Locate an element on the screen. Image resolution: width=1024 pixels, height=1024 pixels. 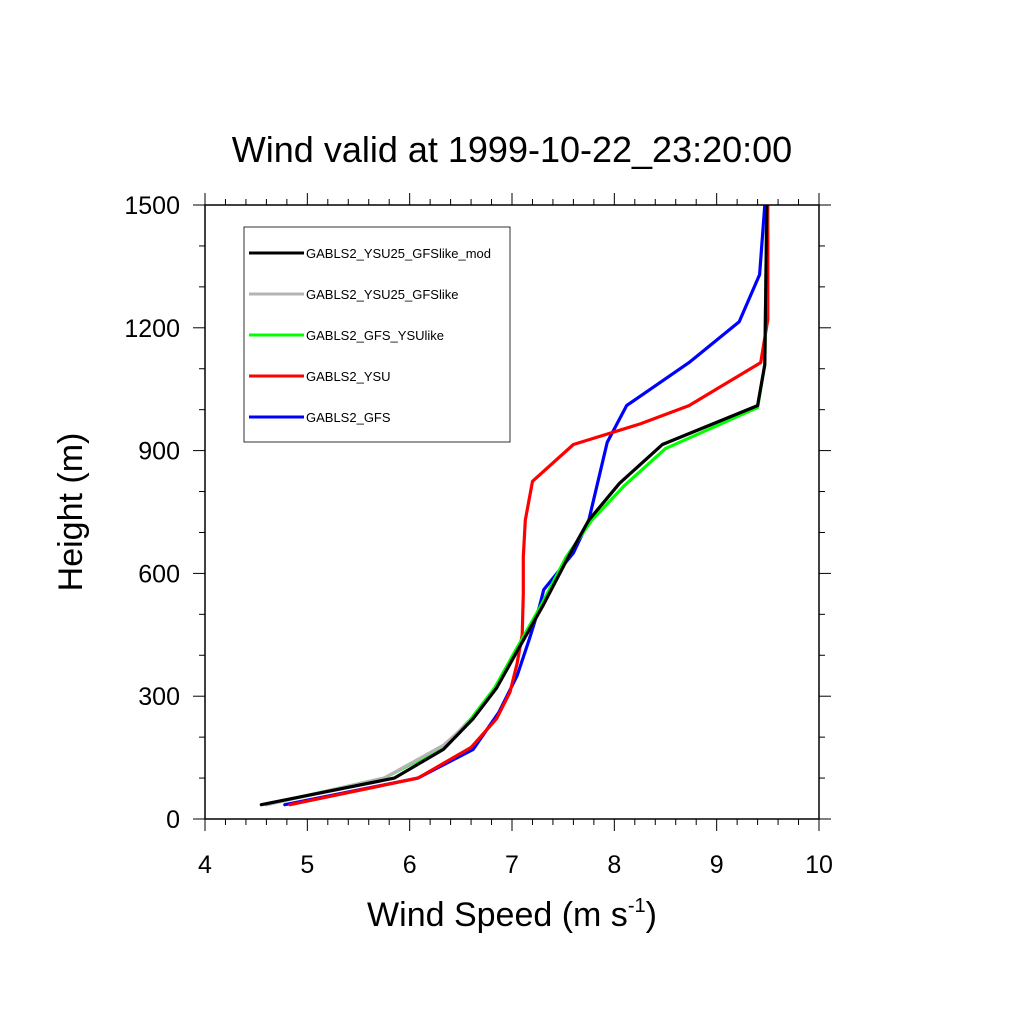
legend-label: GABLS2_YSU25_GFSlike_mod is located at coordinates (398, 253).